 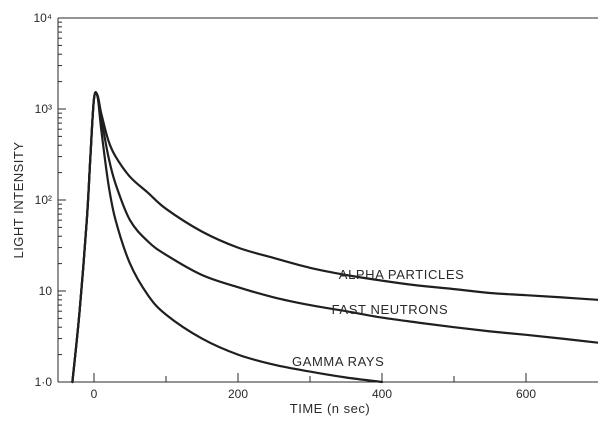 What do you see at coordinates (44, 382) in the screenshot?
I see `y-tick-label: 1·0` at bounding box center [44, 382].